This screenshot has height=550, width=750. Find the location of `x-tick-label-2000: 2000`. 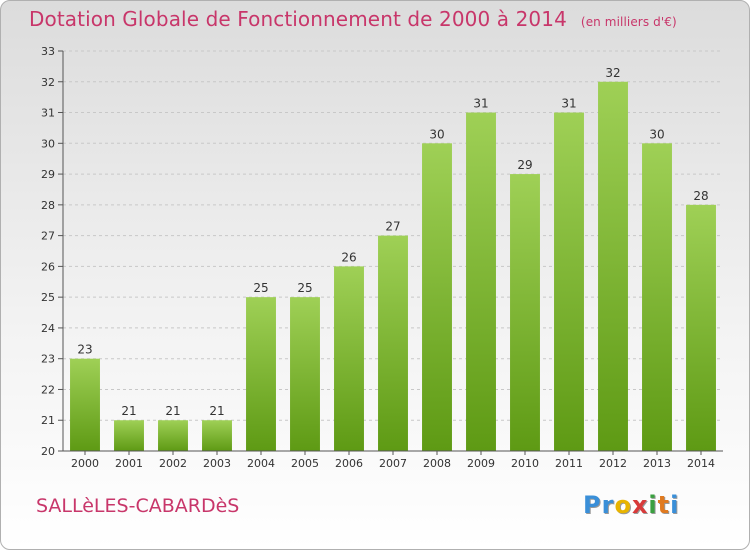

x-tick-label-2000: 2000 is located at coordinates (85, 463).